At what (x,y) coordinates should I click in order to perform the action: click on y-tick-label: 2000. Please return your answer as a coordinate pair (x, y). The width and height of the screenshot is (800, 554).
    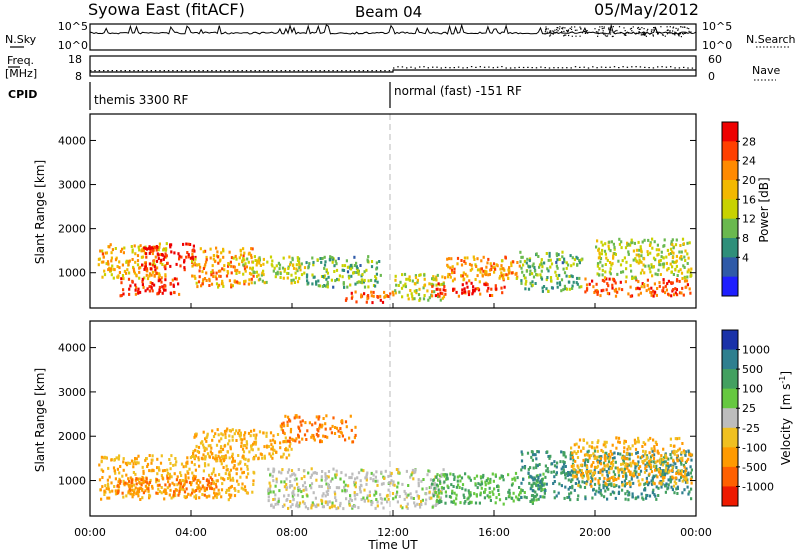
    Looking at the image, I should click on (72, 229).